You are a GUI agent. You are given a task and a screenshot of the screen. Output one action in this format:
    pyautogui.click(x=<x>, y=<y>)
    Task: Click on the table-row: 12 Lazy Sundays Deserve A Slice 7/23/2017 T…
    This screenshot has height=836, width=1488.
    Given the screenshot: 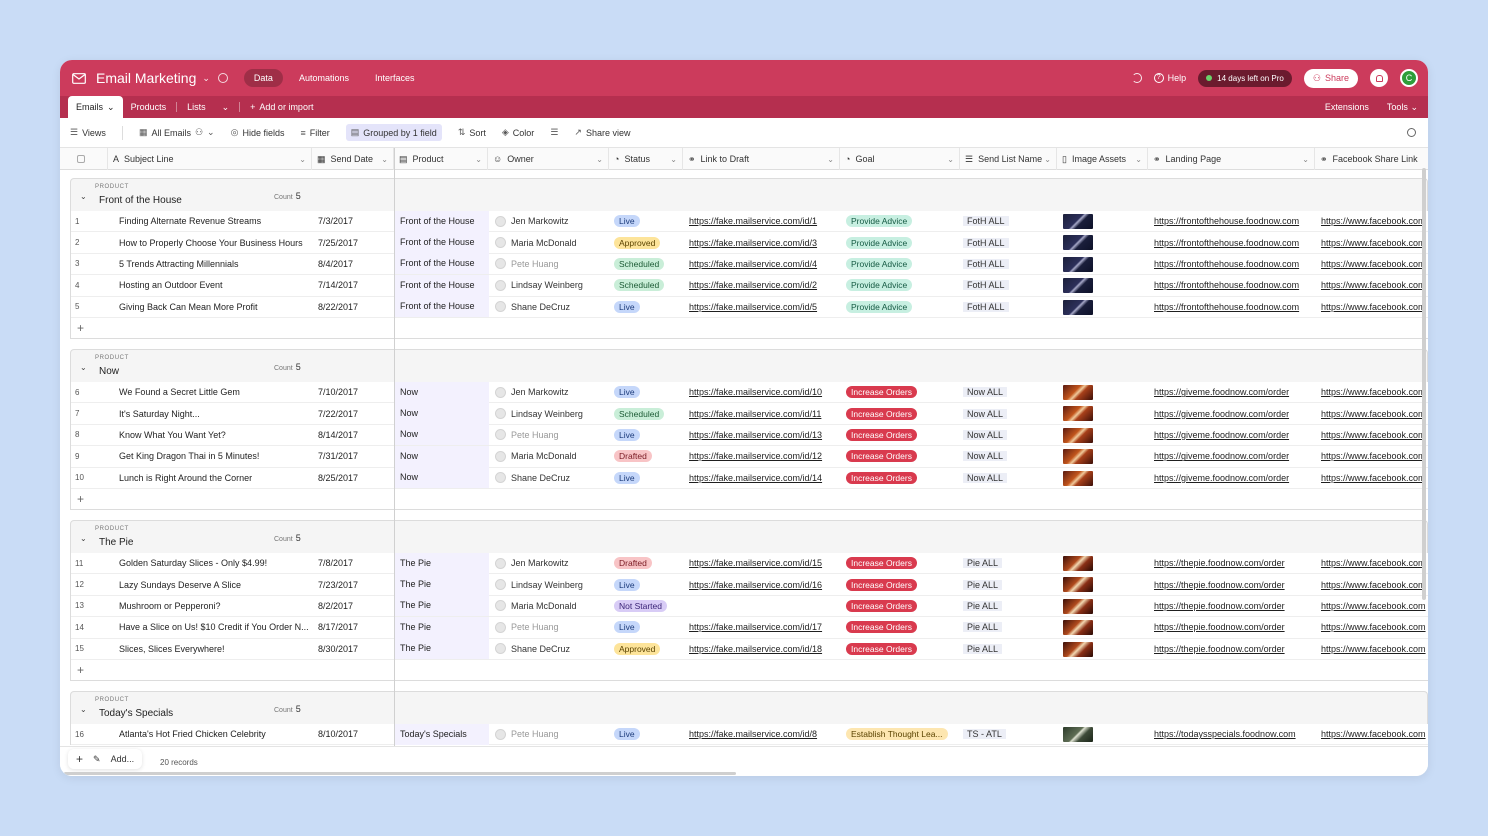 What is the action you would take?
    pyautogui.click(x=749, y=585)
    